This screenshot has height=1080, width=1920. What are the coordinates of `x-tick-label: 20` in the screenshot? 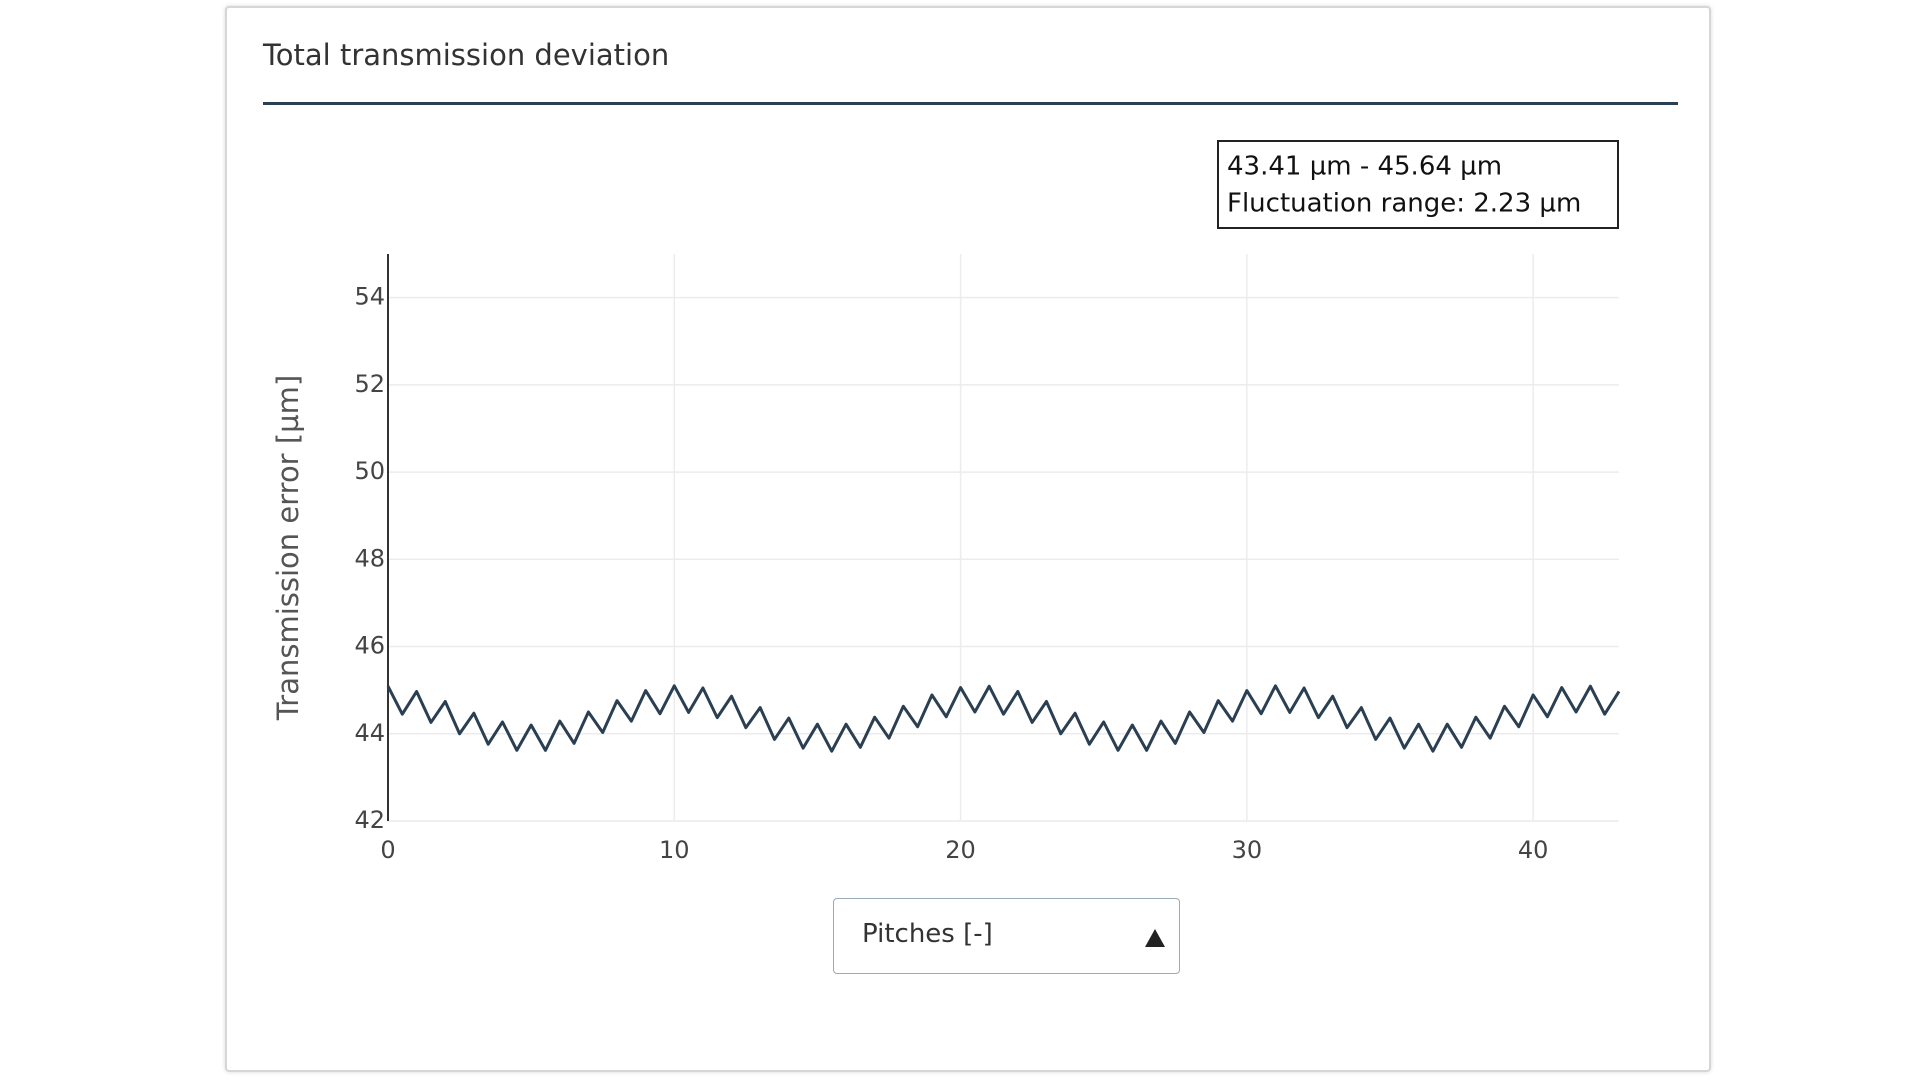 It's located at (960, 850).